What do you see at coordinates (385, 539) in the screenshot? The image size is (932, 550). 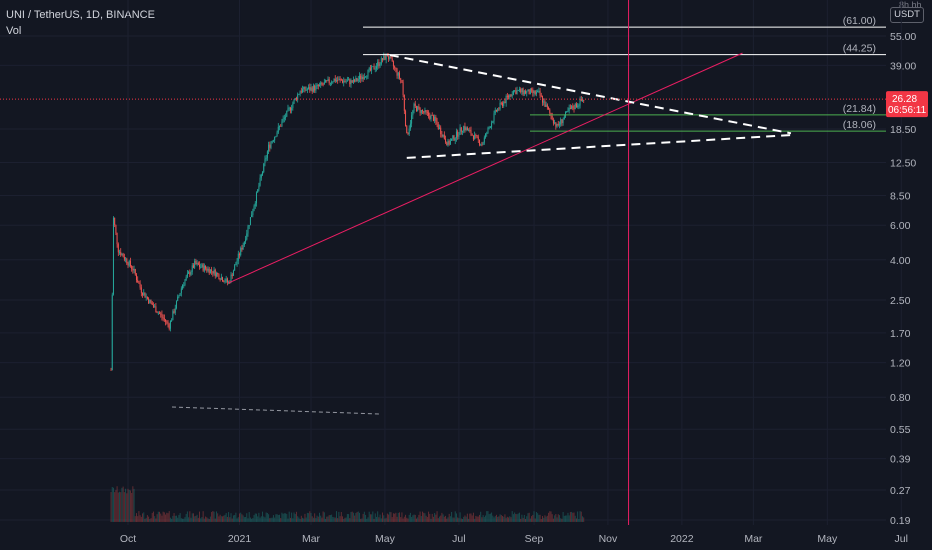 I see `time-tick-label: May` at bounding box center [385, 539].